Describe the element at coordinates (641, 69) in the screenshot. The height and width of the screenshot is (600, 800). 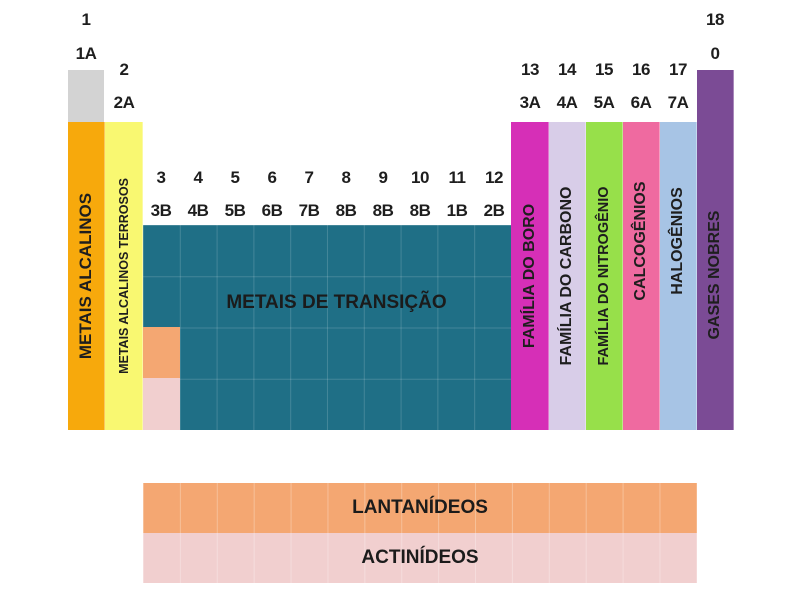
I see `group-16-number: 16` at that location.